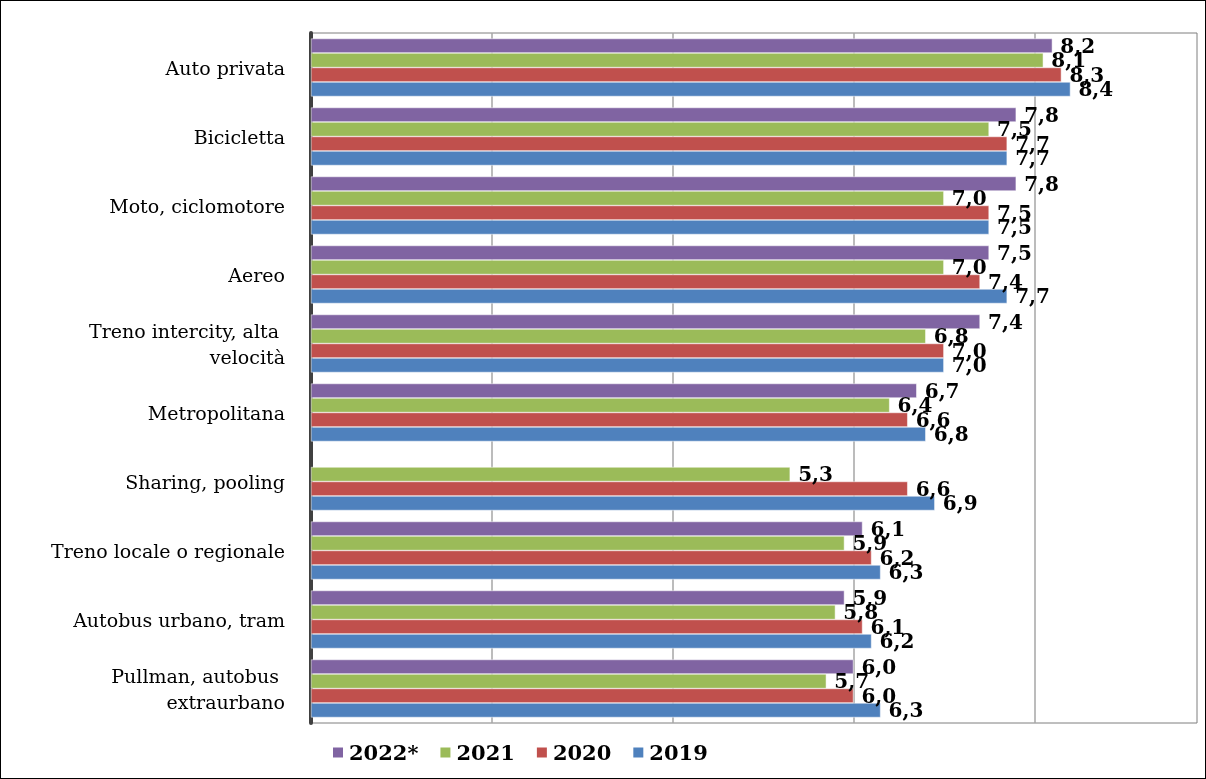 This screenshot has height=779, width=1206. Describe the element at coordinates (582, 752) in the screenshot. I see `legend-label: 2020` at that location.